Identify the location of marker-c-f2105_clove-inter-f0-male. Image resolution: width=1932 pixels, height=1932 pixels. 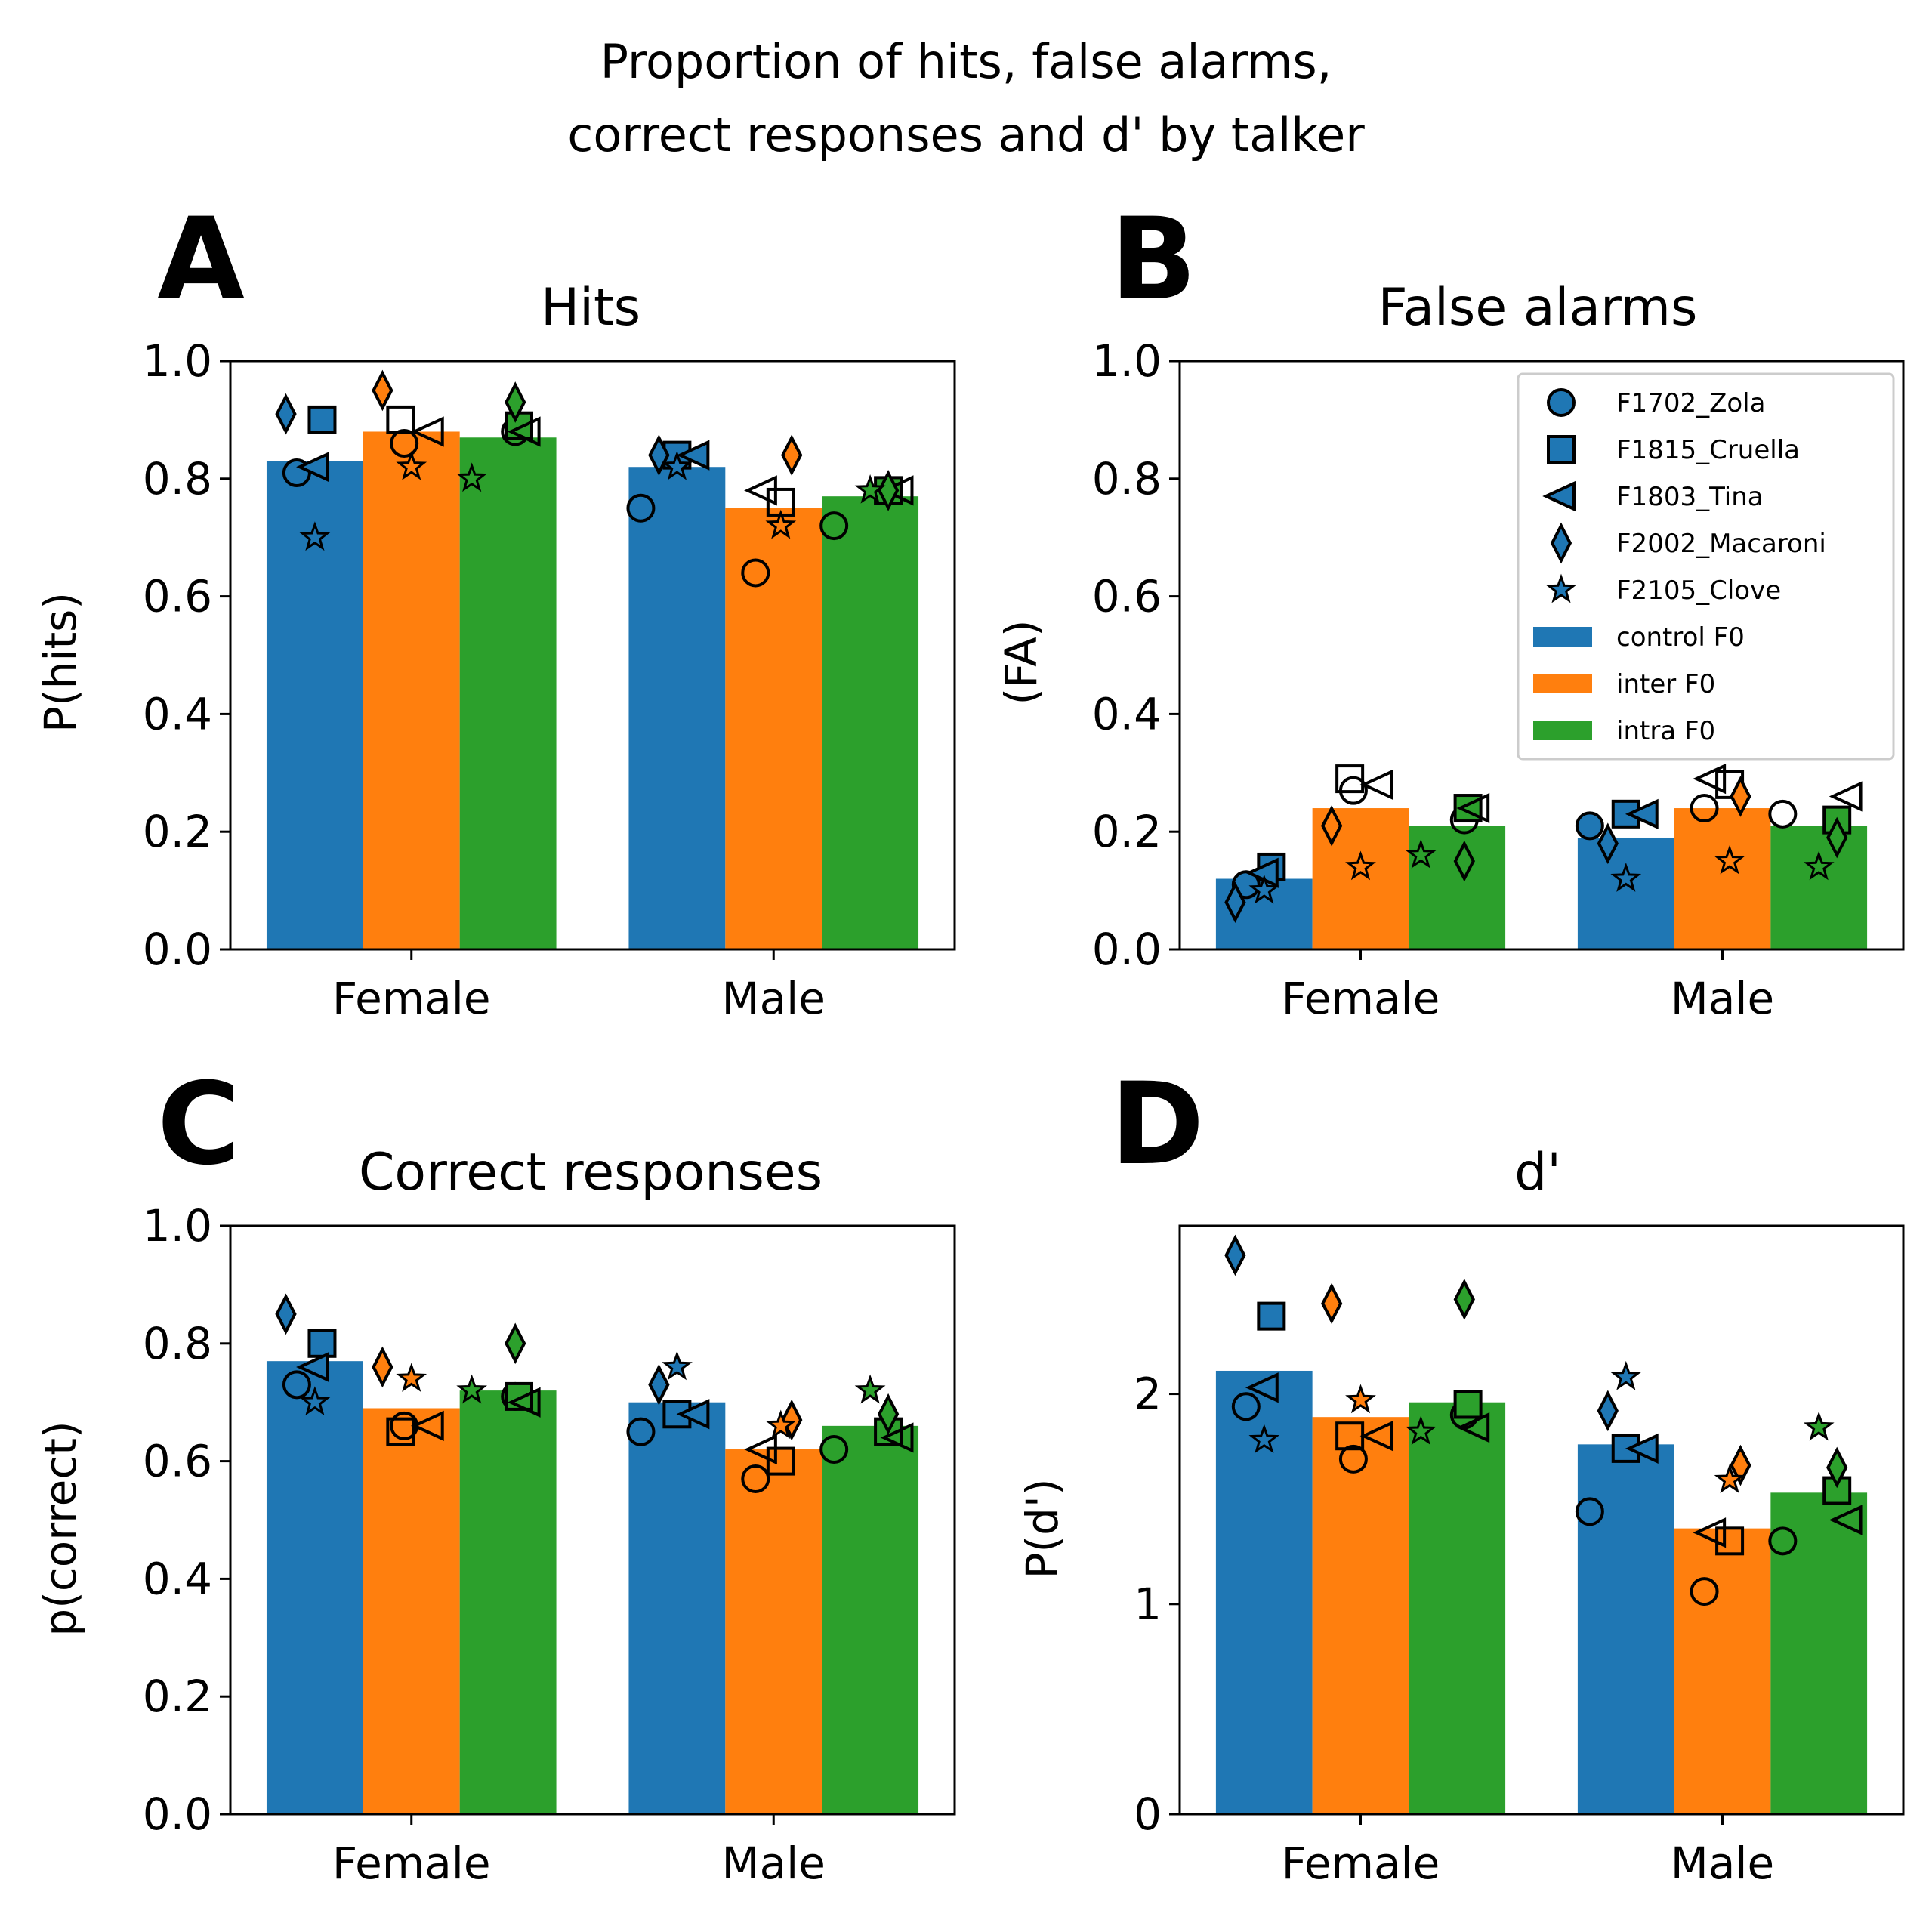
(781, 1425).